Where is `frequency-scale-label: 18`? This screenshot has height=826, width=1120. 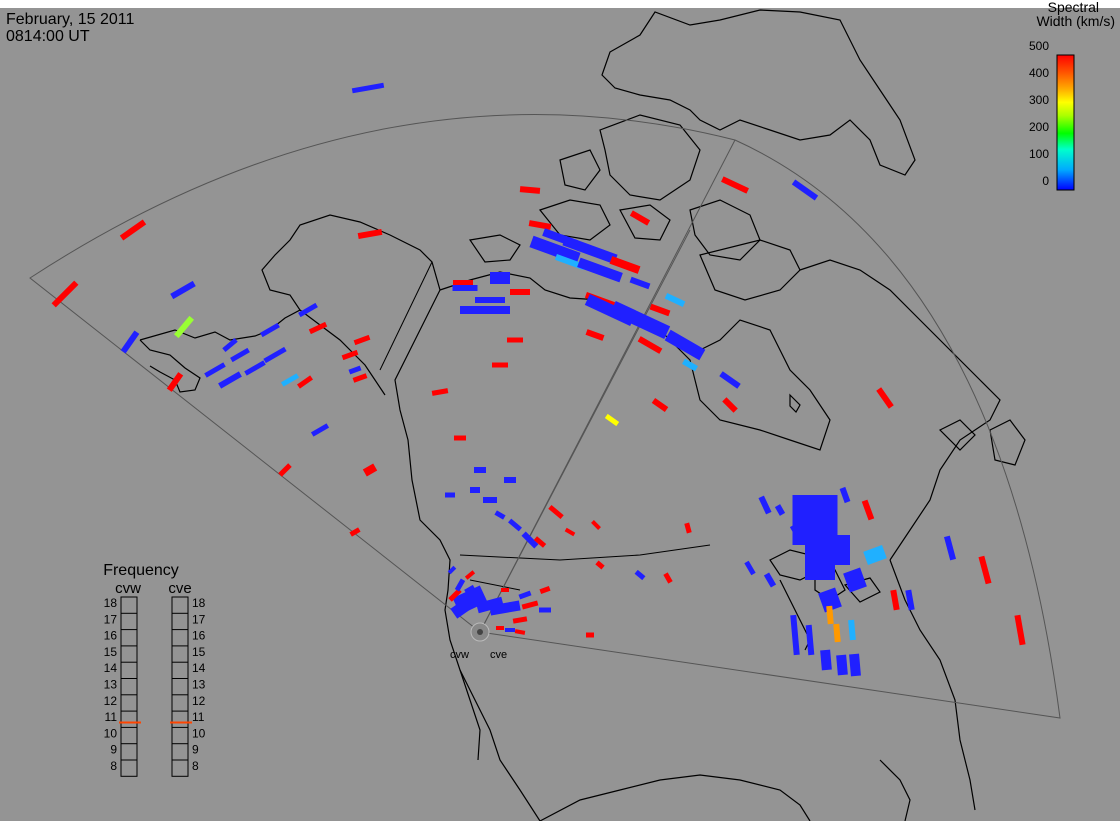
frequency-scale-label: 18 is located at coordinates (199, 603).